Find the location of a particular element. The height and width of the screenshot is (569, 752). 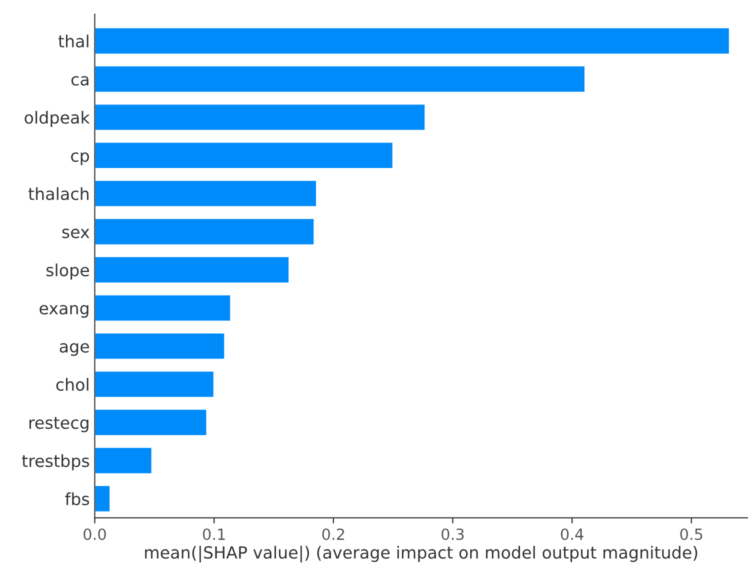

x-tick-label: 0.5 is located at coordinates (691, 534).